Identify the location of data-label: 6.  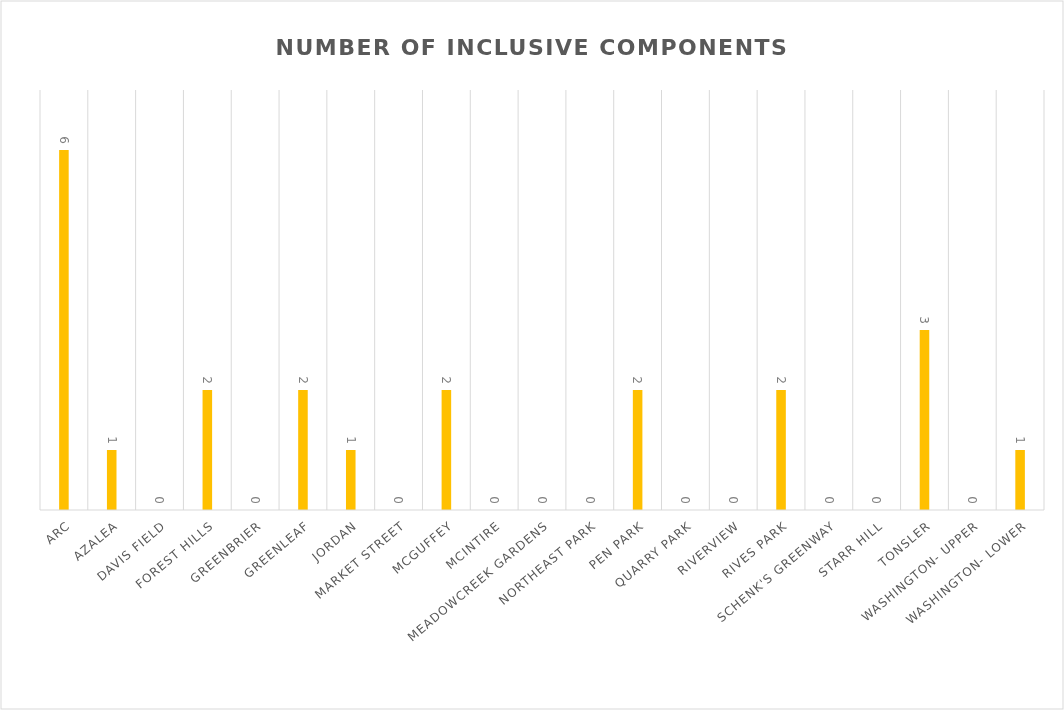
(63, 140).